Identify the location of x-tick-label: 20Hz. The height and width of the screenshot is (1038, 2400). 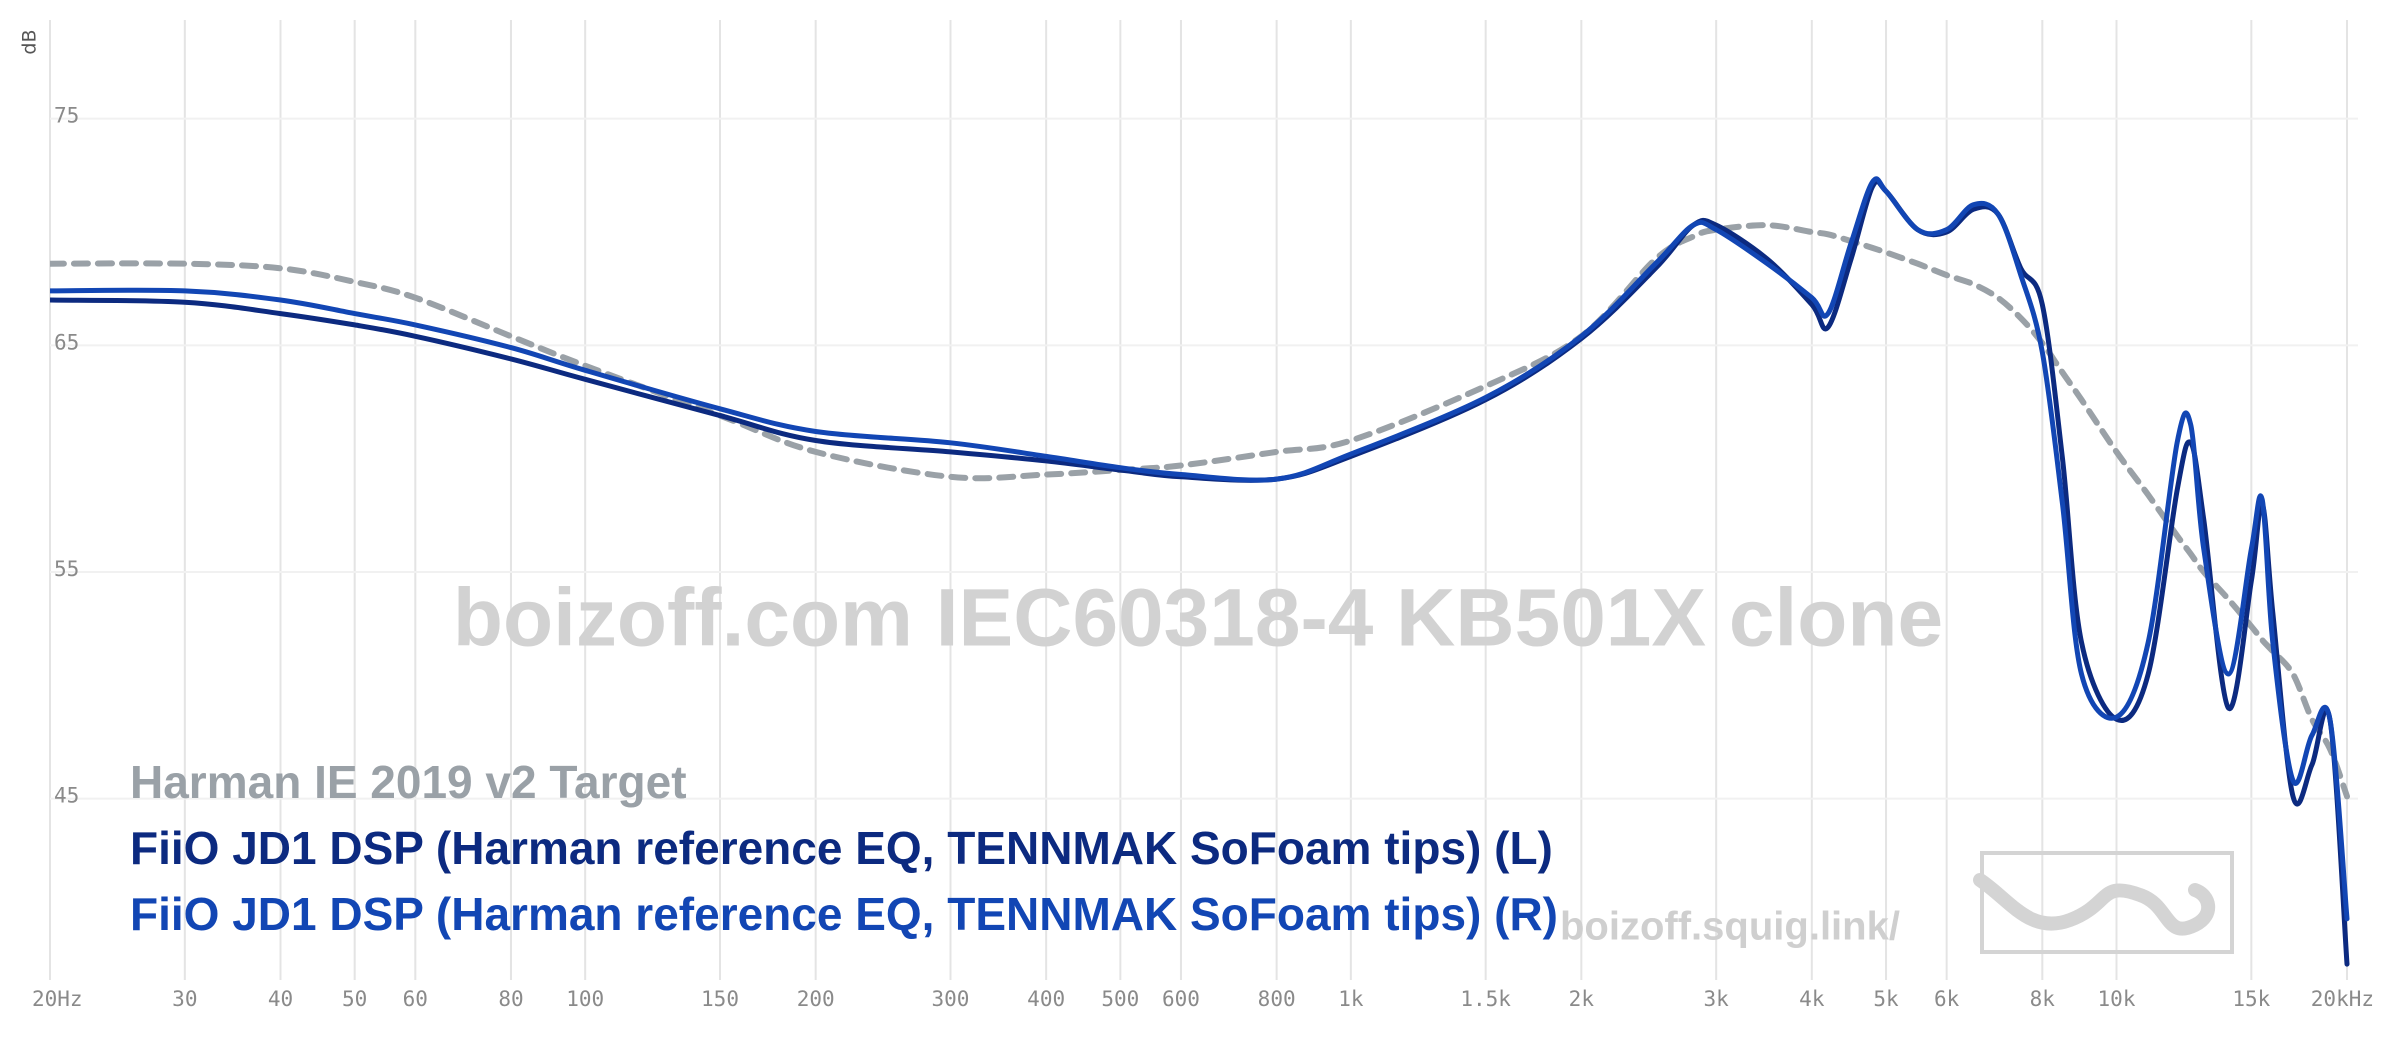
(57, 999).